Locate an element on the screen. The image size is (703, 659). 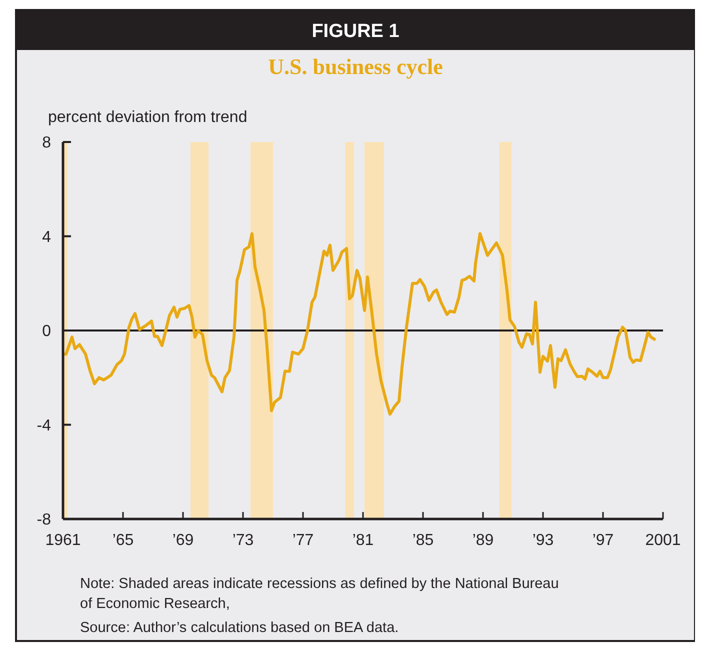
x-tick-label: ’73 is located at coordinates (243, 540).